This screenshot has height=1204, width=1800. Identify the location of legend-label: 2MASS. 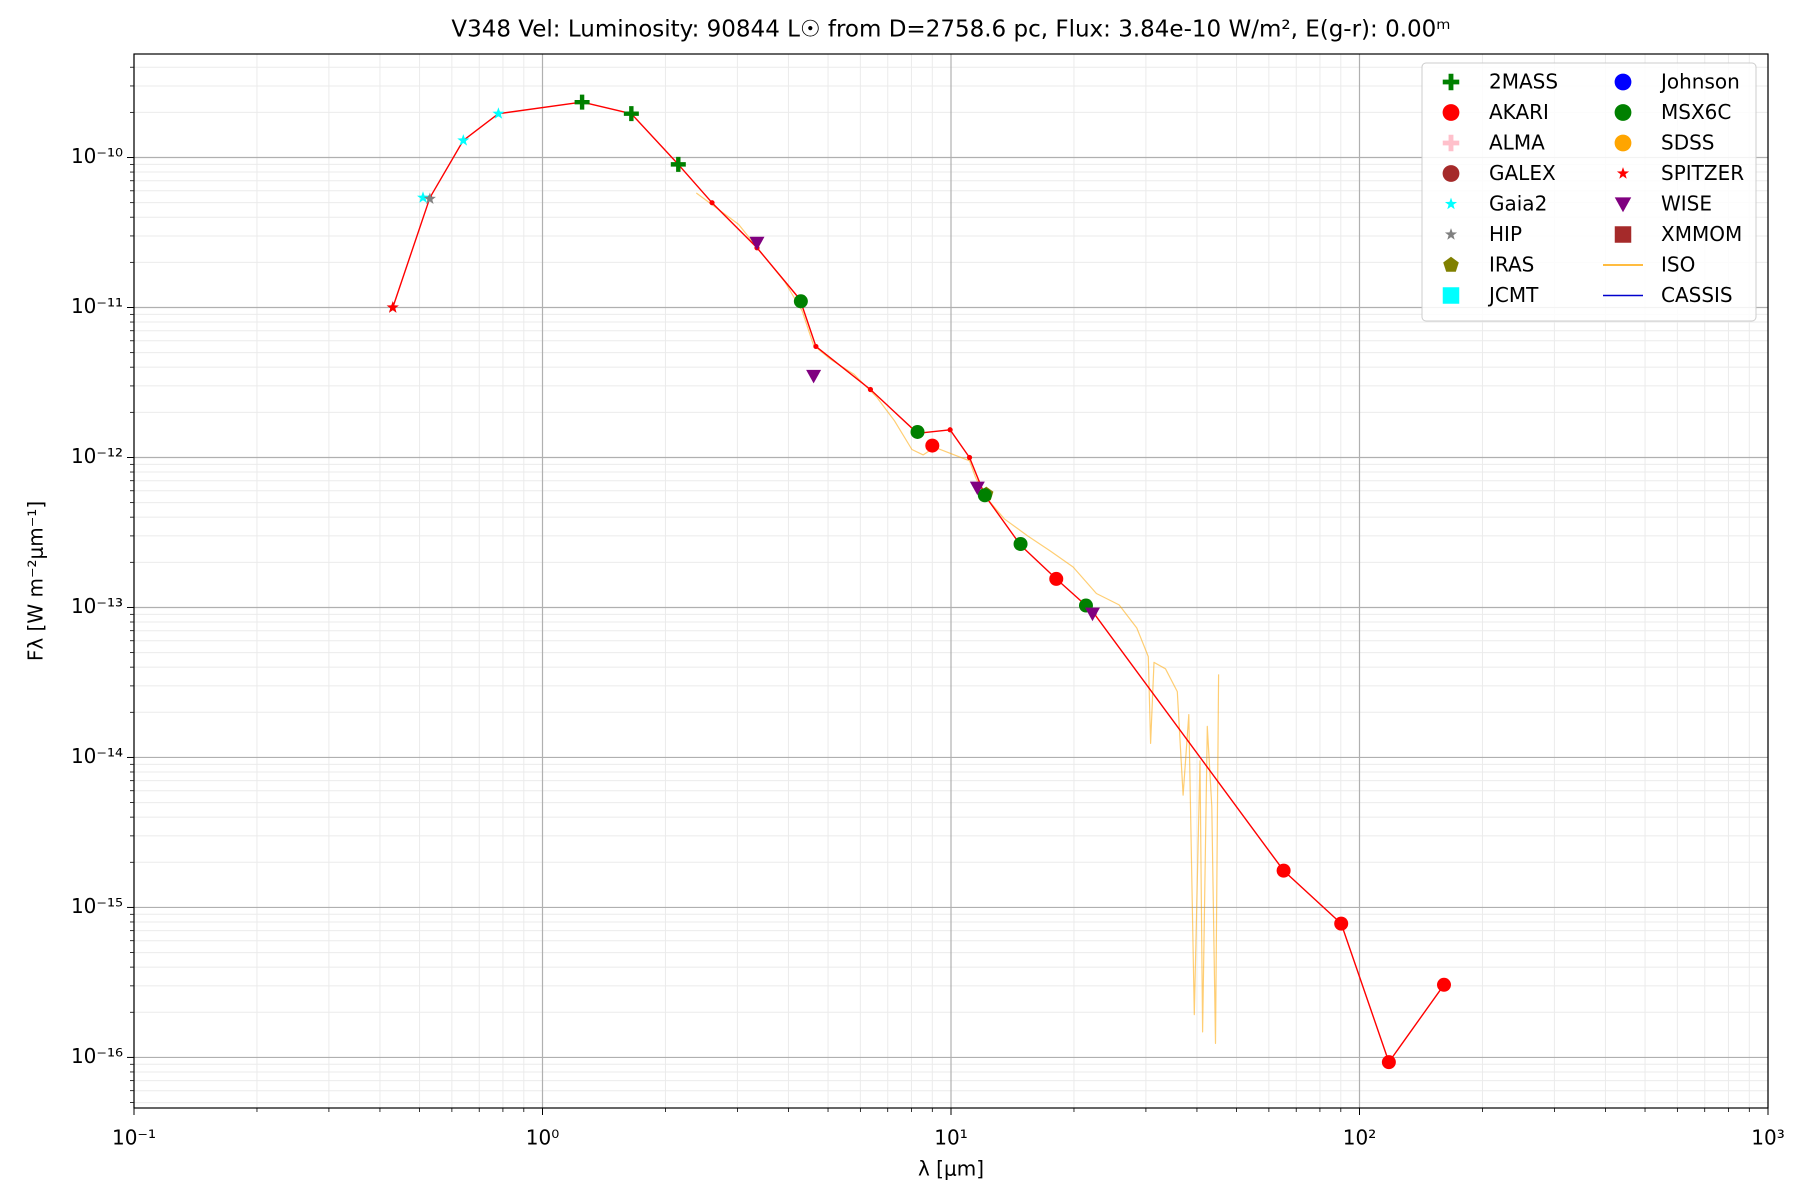
(1523, 82).